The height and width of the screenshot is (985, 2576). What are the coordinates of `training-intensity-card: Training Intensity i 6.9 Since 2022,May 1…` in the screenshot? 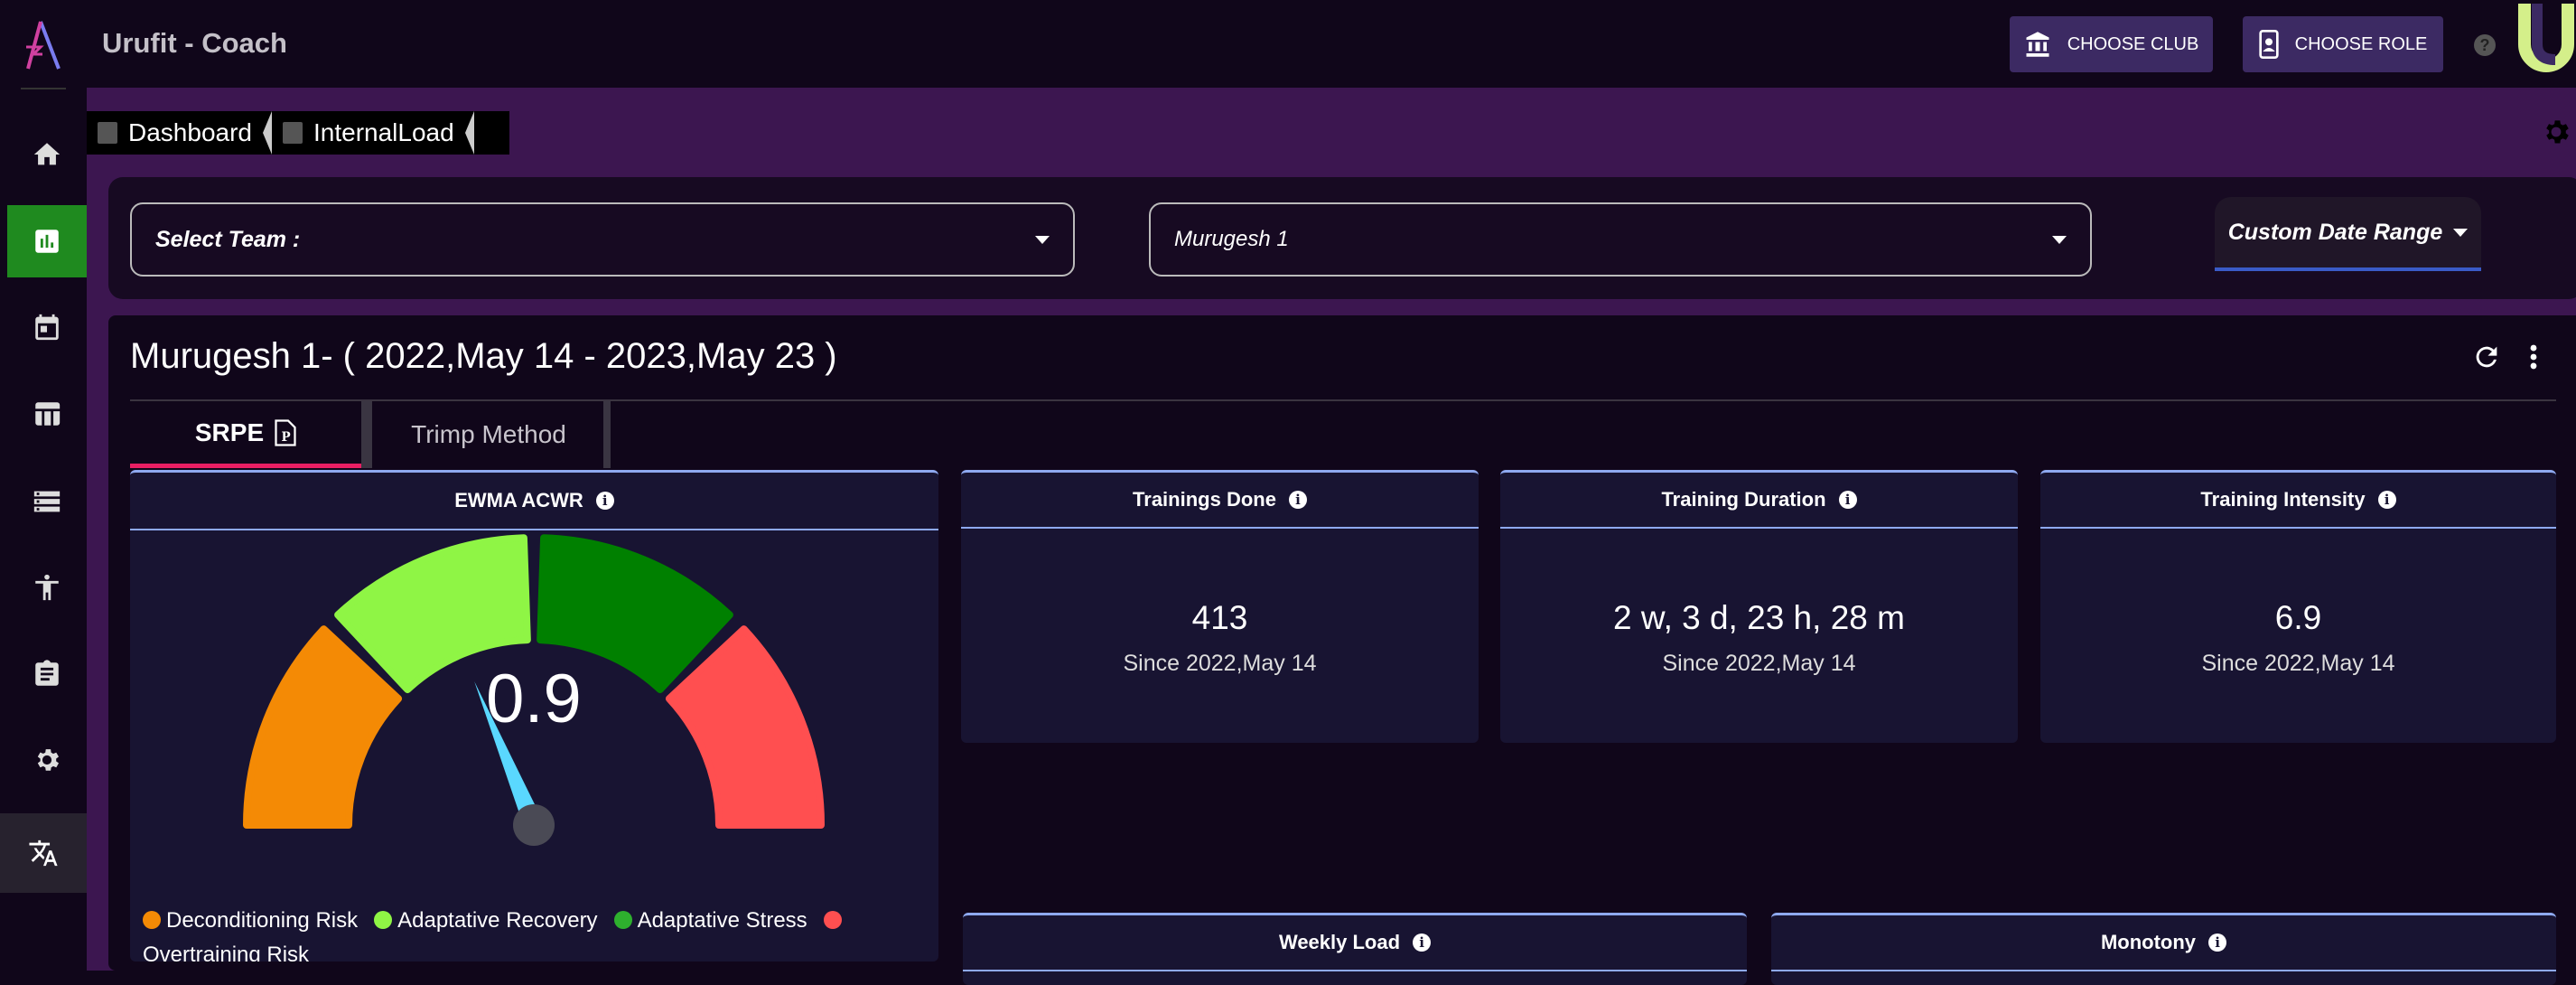 It's located at (2298, 606).